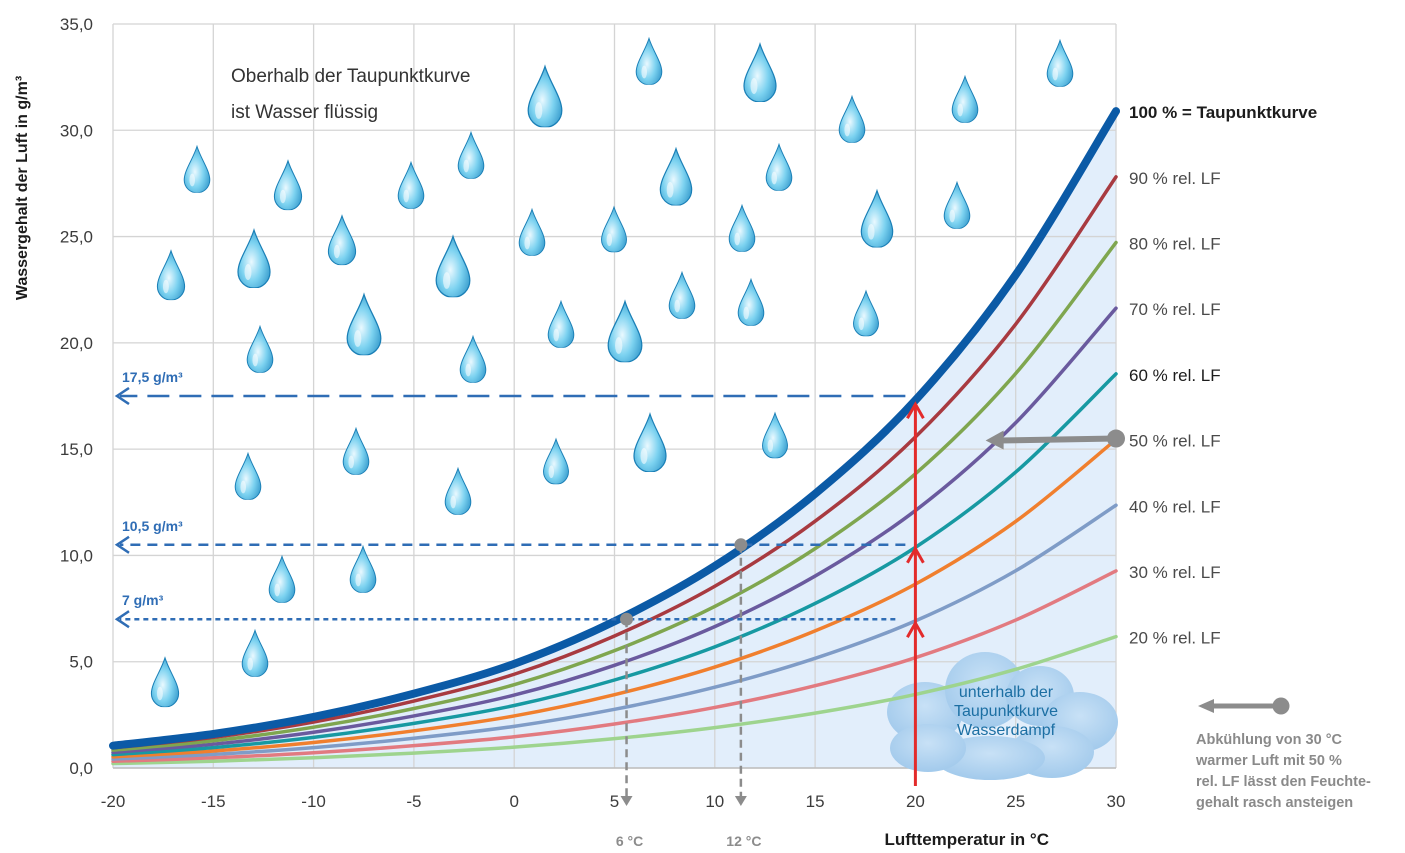 This screenshot has height=853, width=1405. Describe the element at coordinates (1281, 706) in the screenshot. I see `legend-arrow-start` at that location.